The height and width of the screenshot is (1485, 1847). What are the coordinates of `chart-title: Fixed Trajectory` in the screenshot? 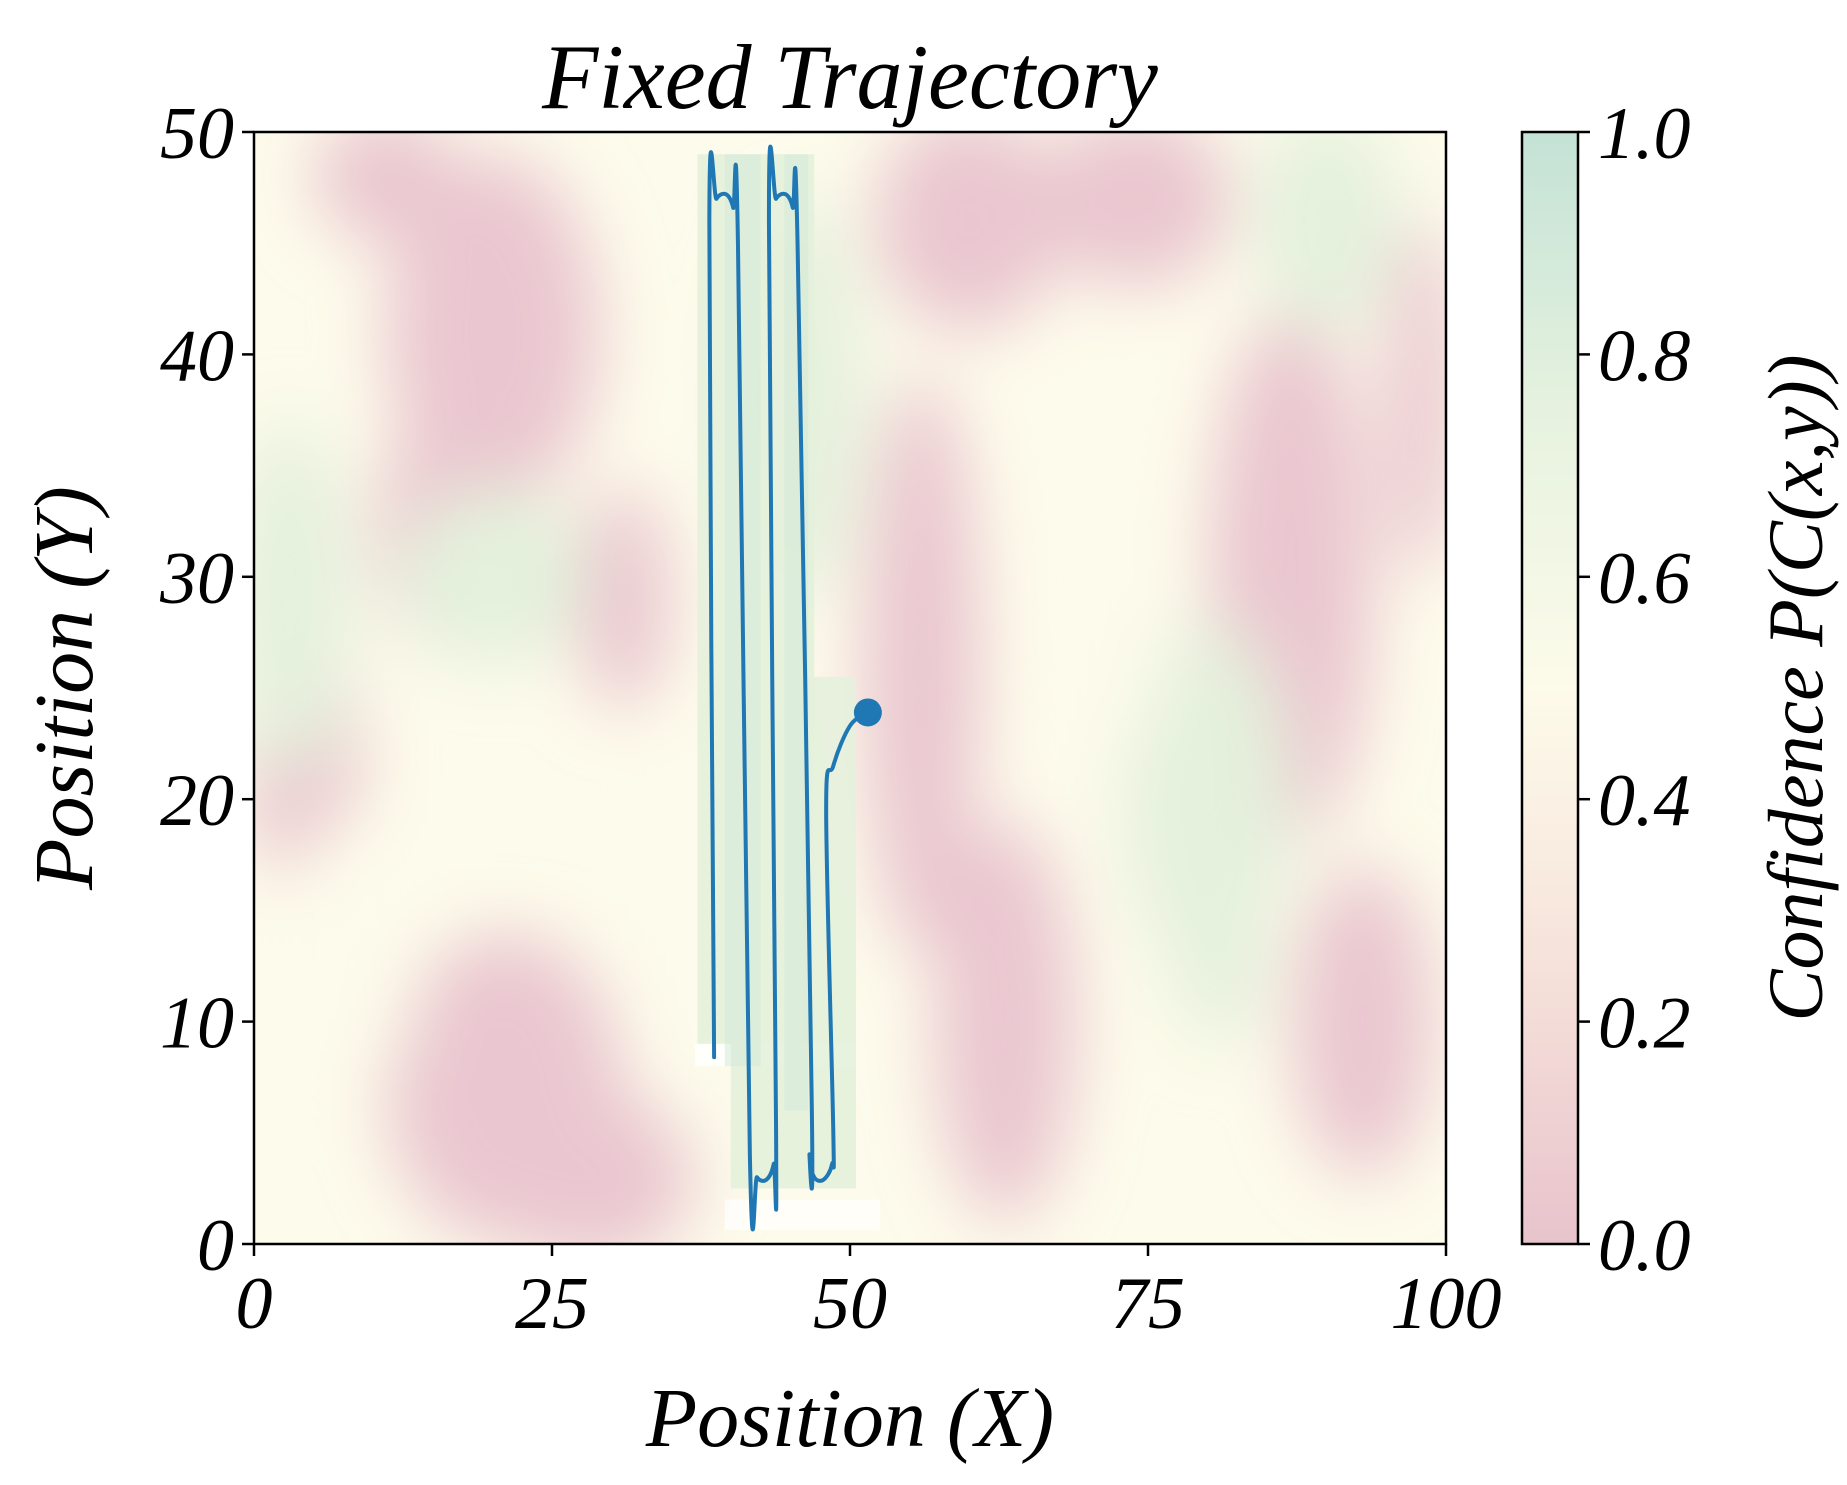 It's located at (849, 77).